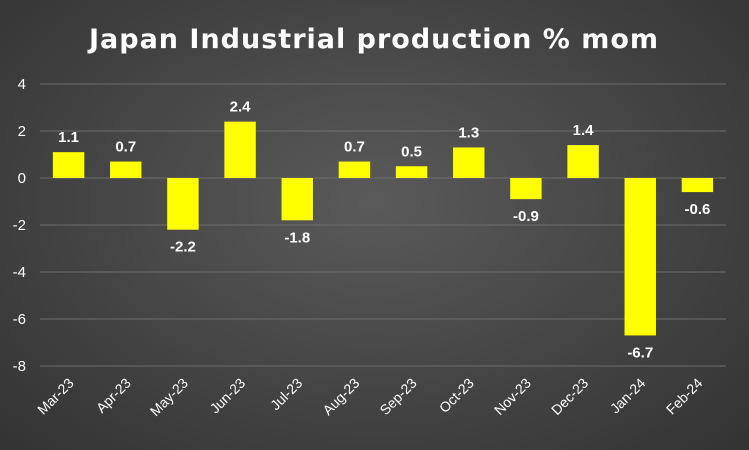 The height and width of the screenshot is (450, 749). I want to click on x-tick-label: Mar-23, so click(55, 396).